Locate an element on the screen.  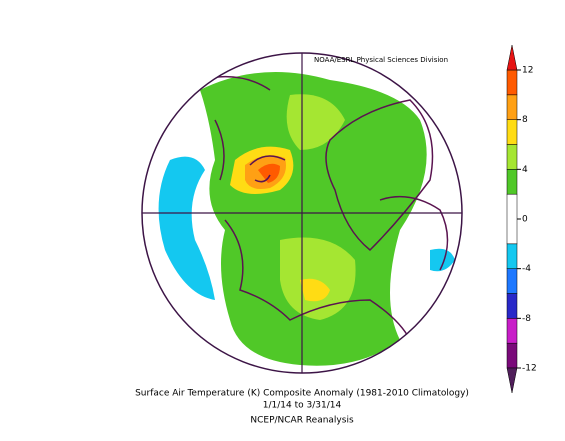
credit: NOAA/ESRL Physical Sciences Division is located at coordinates (381, 60).